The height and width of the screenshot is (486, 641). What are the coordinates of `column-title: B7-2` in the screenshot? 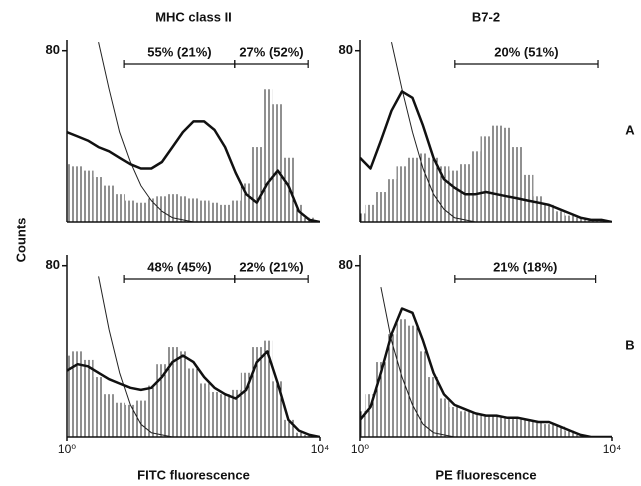 It's located at (486, 16).